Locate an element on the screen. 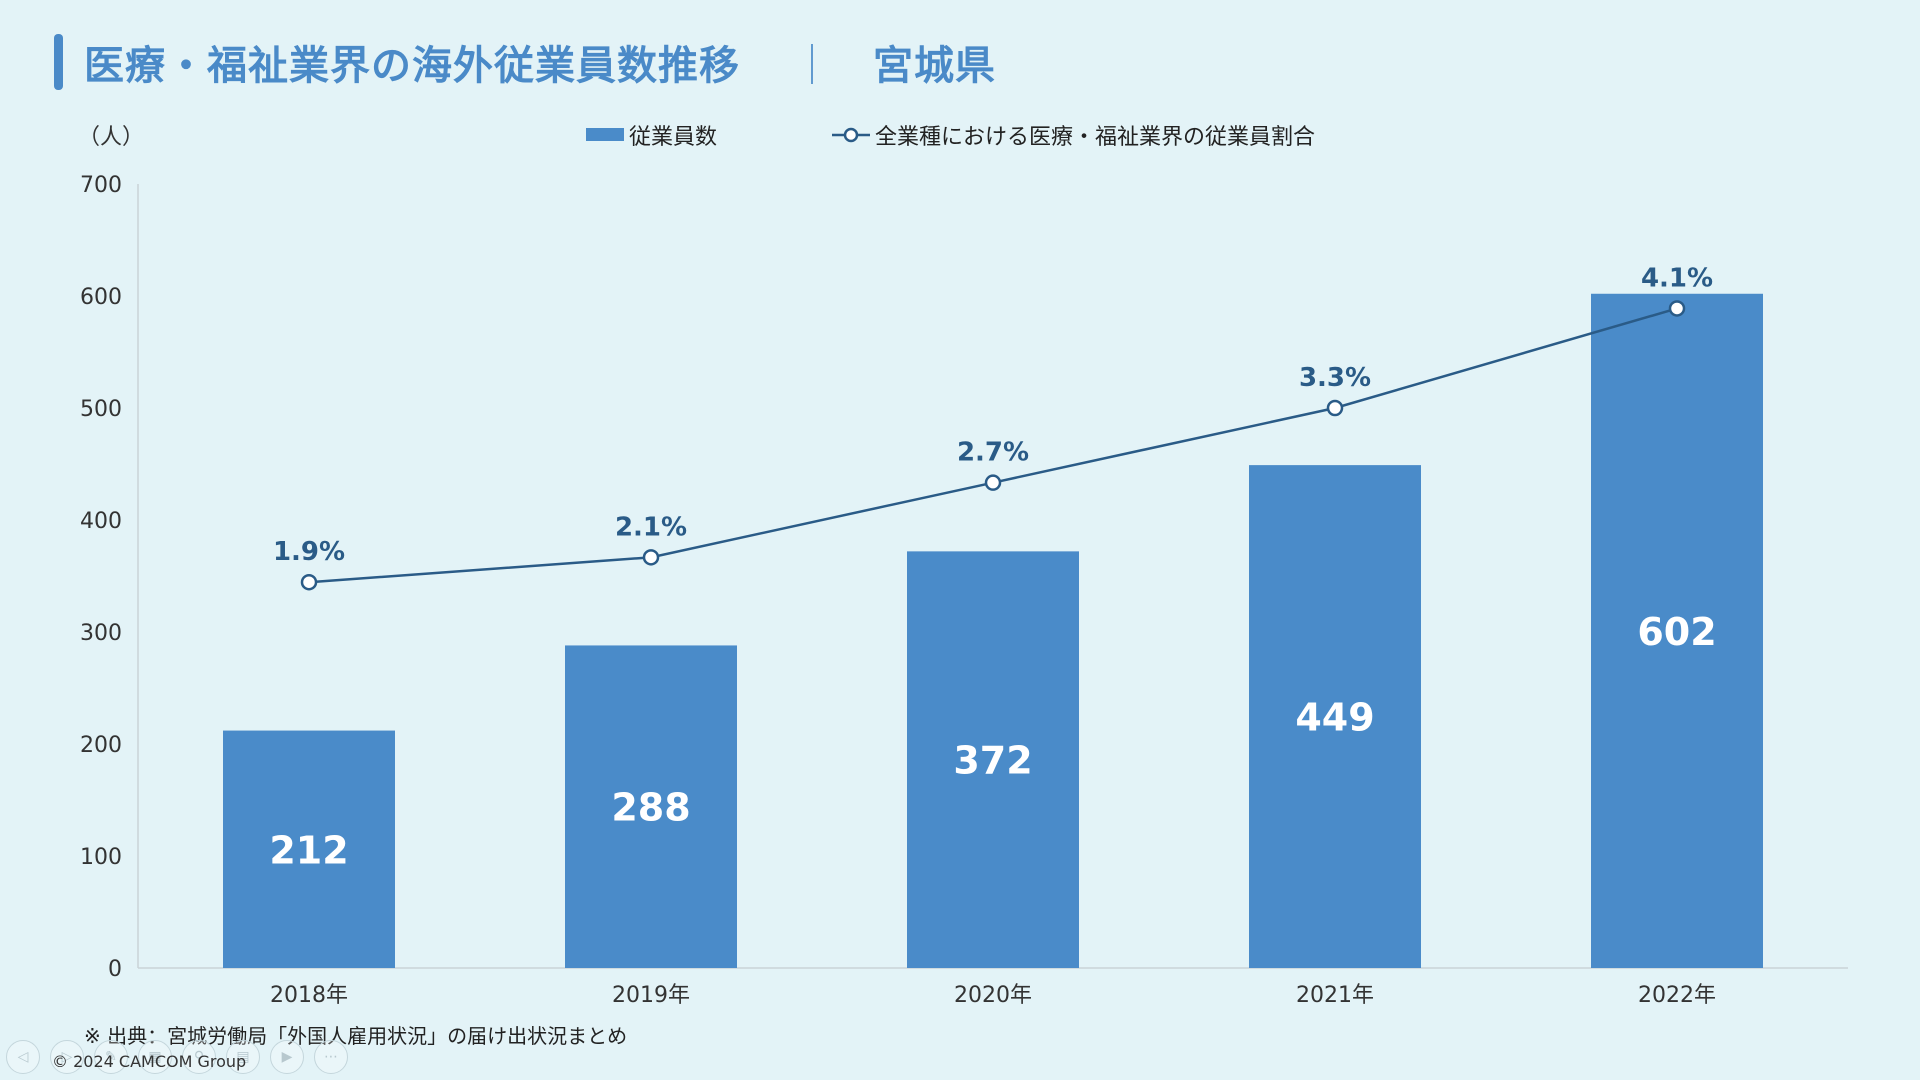 This screenshot has height=1080, width=1920. bar-value-label: 449 is located at coordinates (1334, 718).